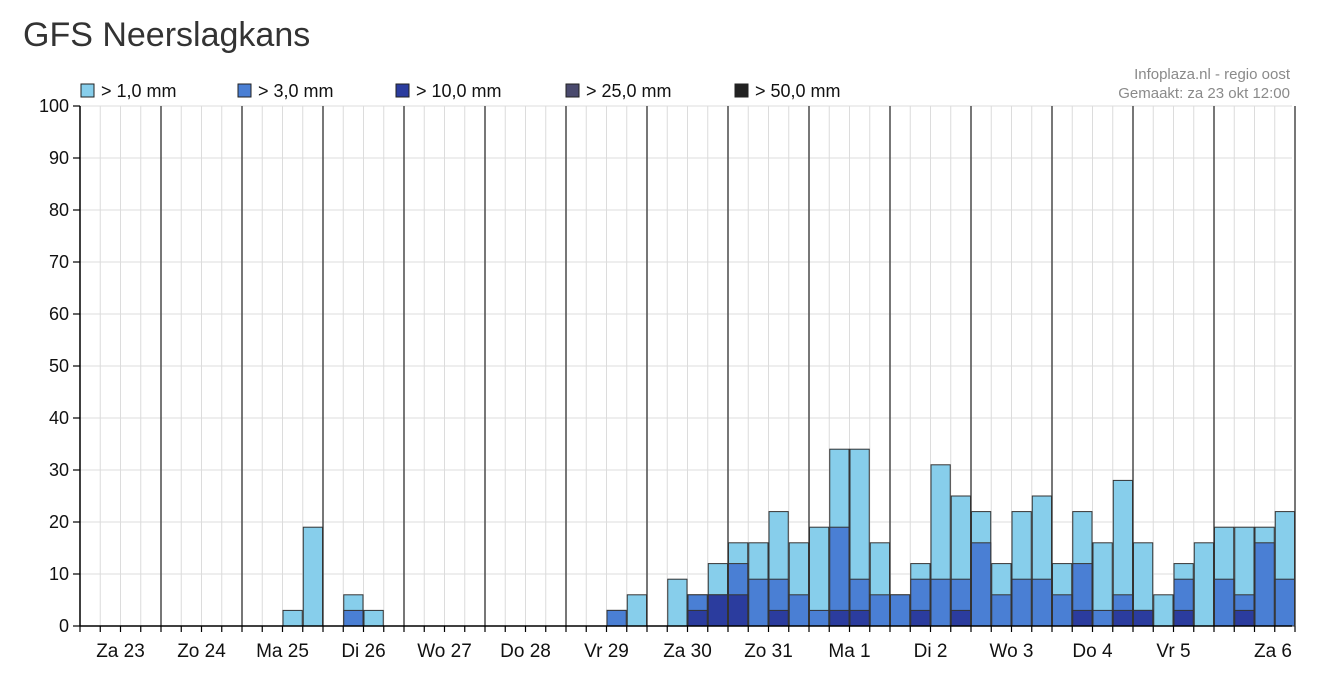 This screenshot has height=687, width=1330. I want to click on x-tick-label: Ma 25, so click(282, 651).